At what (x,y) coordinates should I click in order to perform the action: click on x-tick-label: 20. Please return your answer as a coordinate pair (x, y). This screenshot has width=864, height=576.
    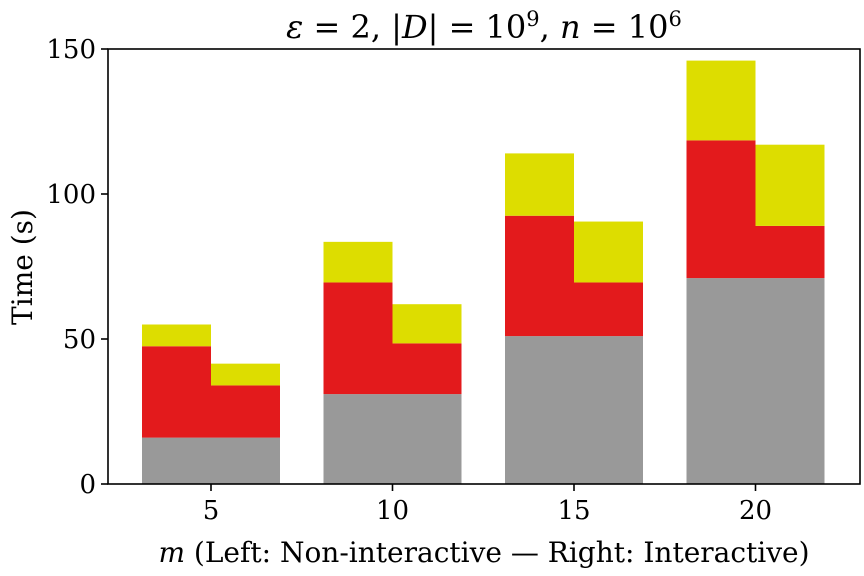
    Looking at the image, I should click on (755, 511).